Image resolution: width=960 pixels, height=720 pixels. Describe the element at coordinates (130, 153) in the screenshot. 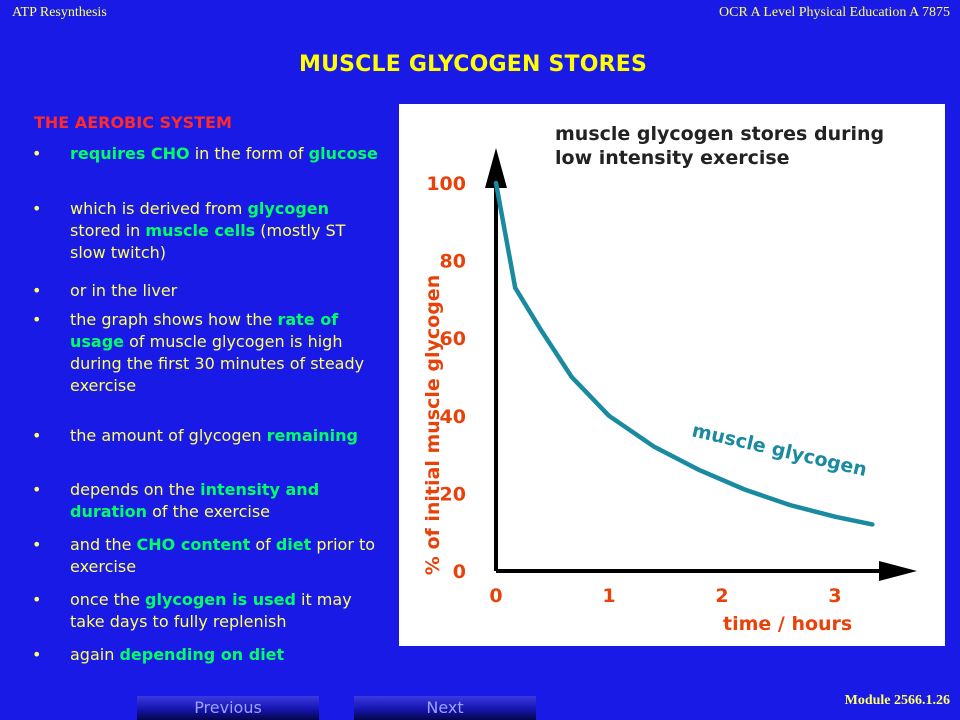

I see `bullet-highlight: requires CHO` at that location.